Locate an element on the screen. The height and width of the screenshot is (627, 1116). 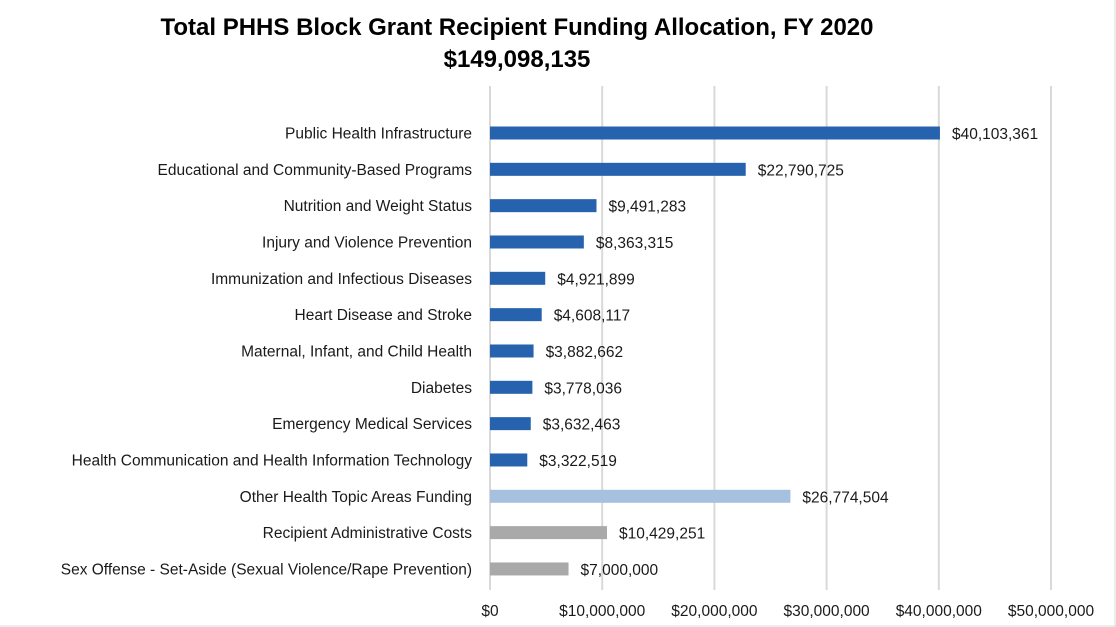
data-label: $40,103,361 is located at coordinates (995, 134).